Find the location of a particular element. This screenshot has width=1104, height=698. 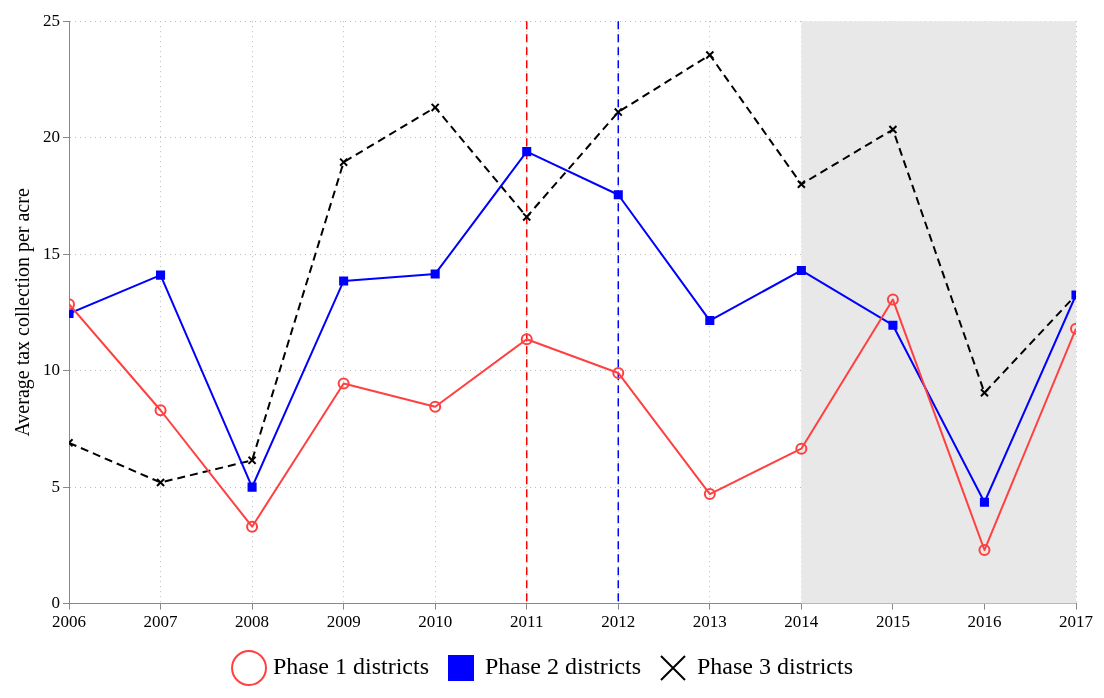

x-tick-label: 2014 is located at coordinates (801, 622).